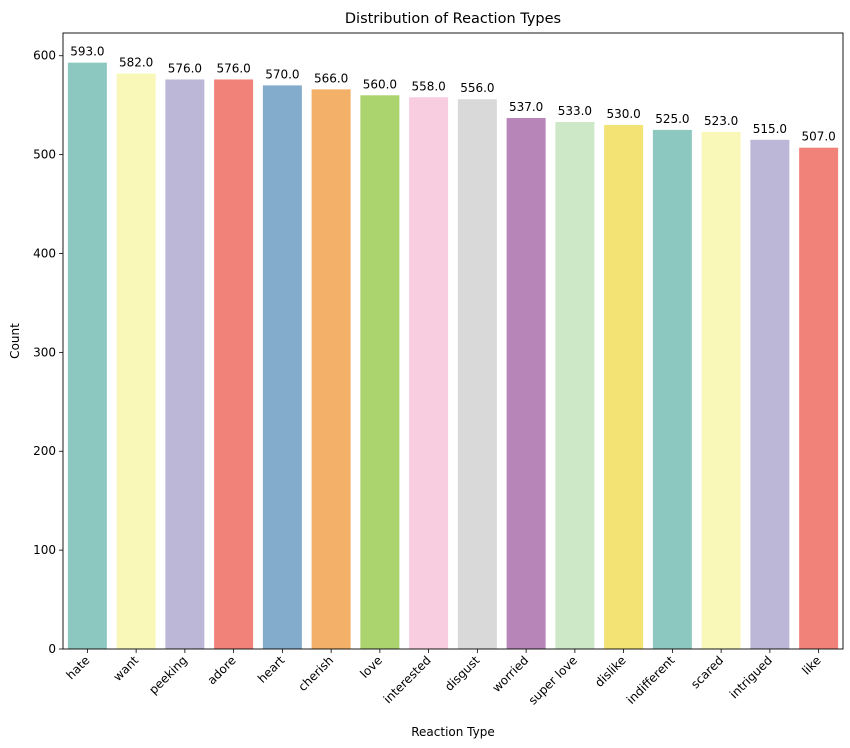 This screenshot has width=850, height=748. What do you see at coordinates (331, 369) in the screenshot?
I see `bar-cherish` at bounding box center [331, 369].